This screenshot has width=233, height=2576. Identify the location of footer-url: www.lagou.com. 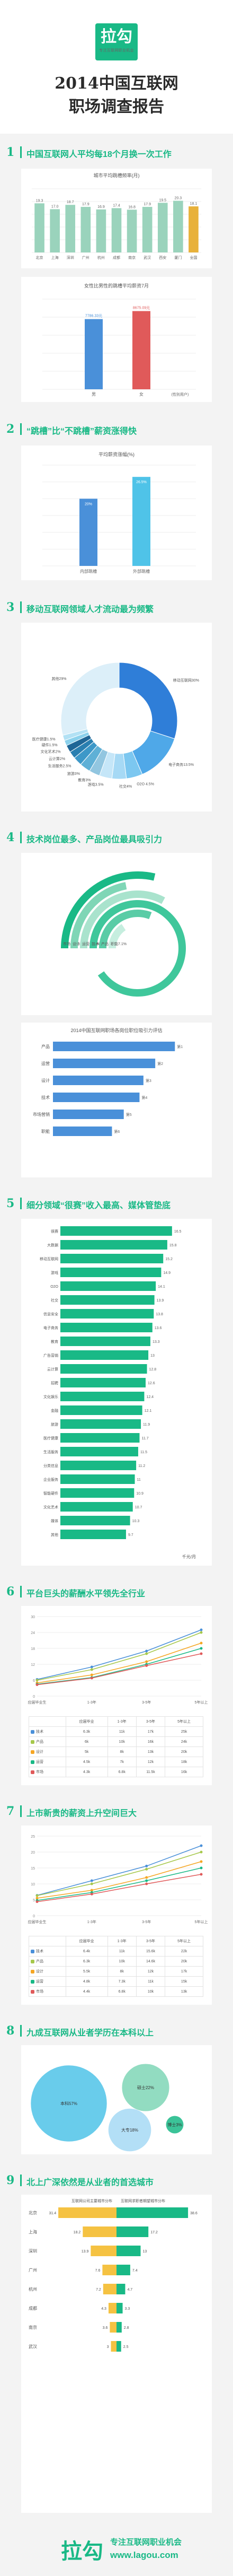
(144, 2555).